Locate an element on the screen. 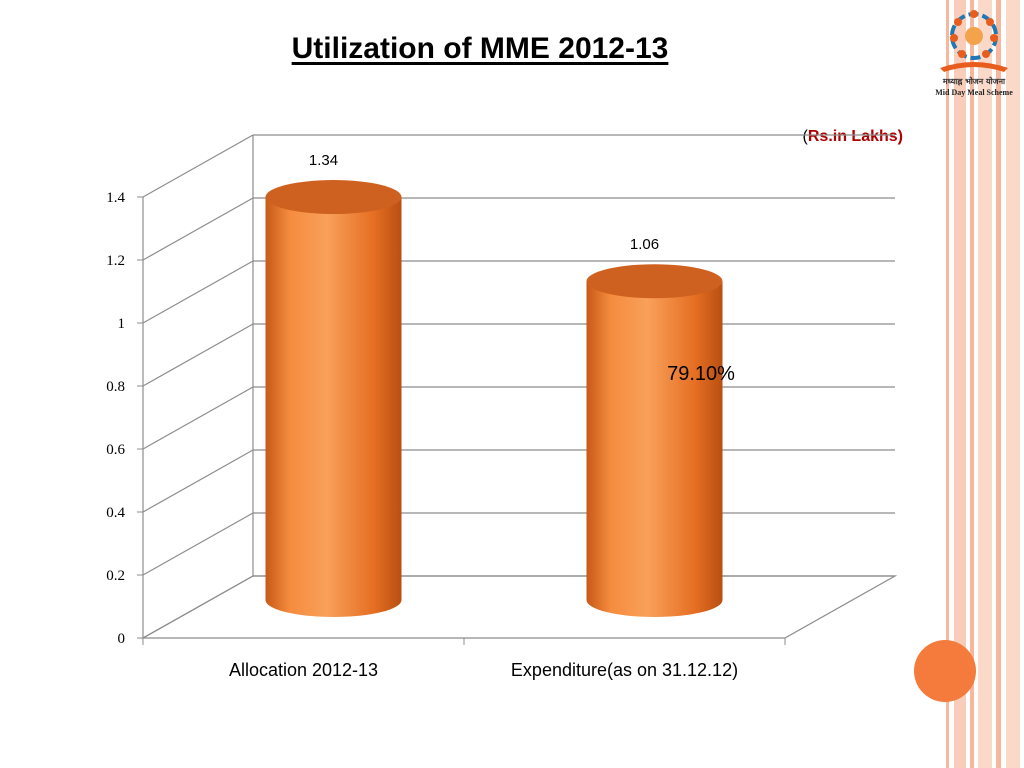 The height and width of the screenshot is (768, 1024). unit-label: (Rs.in Lakhs) is located at coordinates (801, 137).